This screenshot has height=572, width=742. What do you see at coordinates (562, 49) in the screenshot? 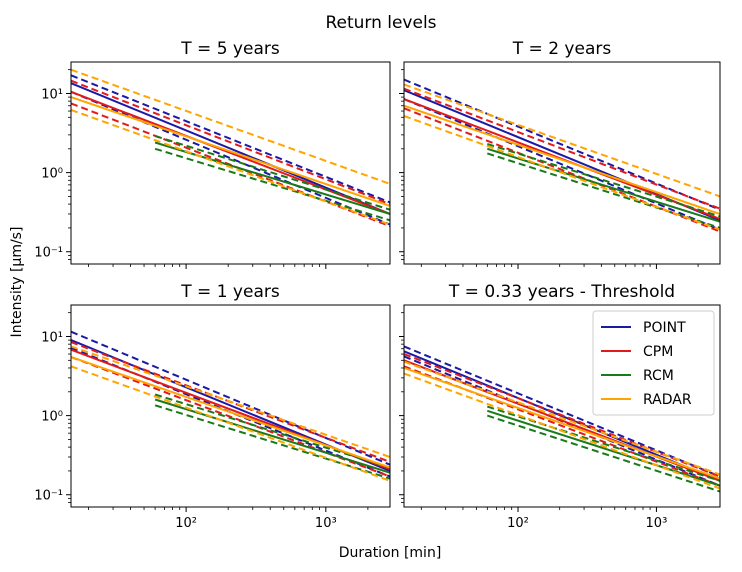
I see `panel-title: T = 2 years` at bounding box center [562, 49].